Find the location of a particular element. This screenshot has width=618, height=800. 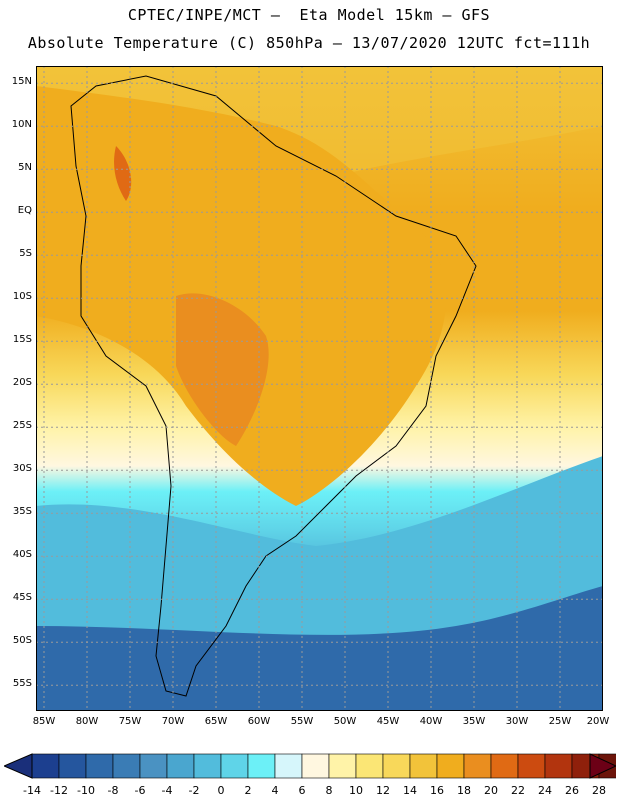

color-scale-cells is located at coordinates (323, 766).